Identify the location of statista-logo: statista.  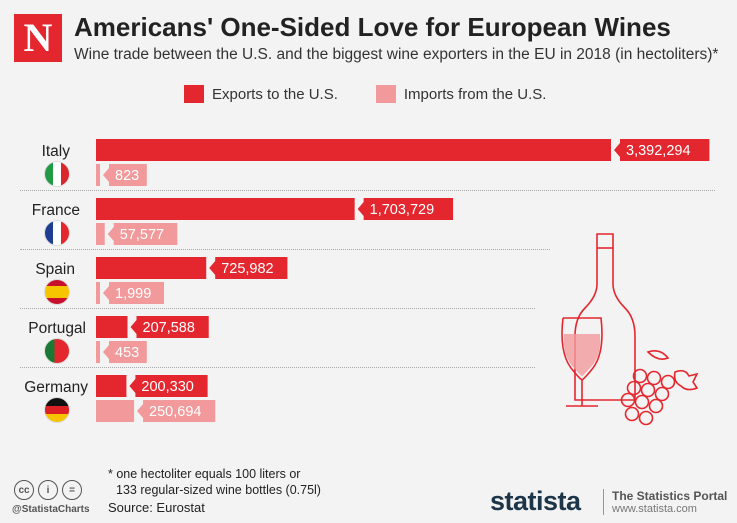
(535, 501).